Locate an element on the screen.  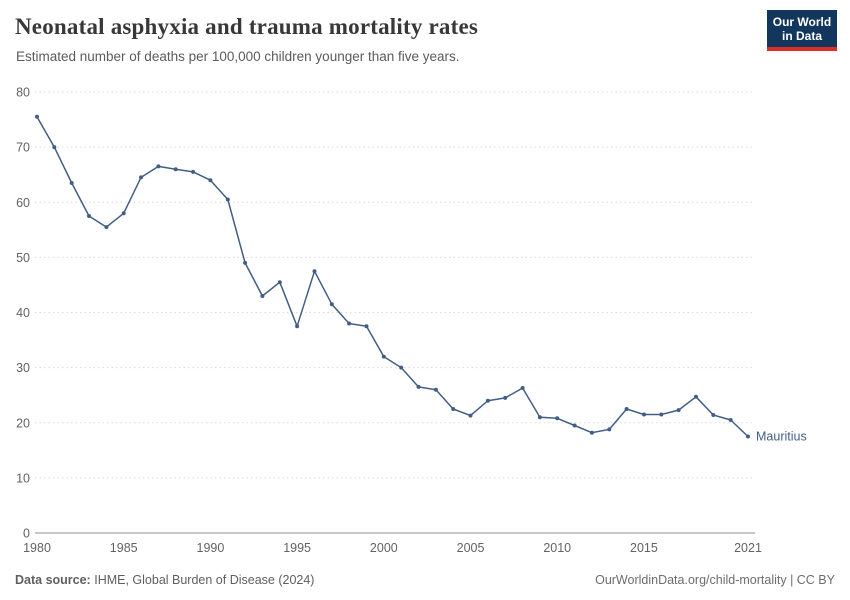
data-source-text: IHME, Global Burden of Disease (2024) is located at coordinates (204, 580).